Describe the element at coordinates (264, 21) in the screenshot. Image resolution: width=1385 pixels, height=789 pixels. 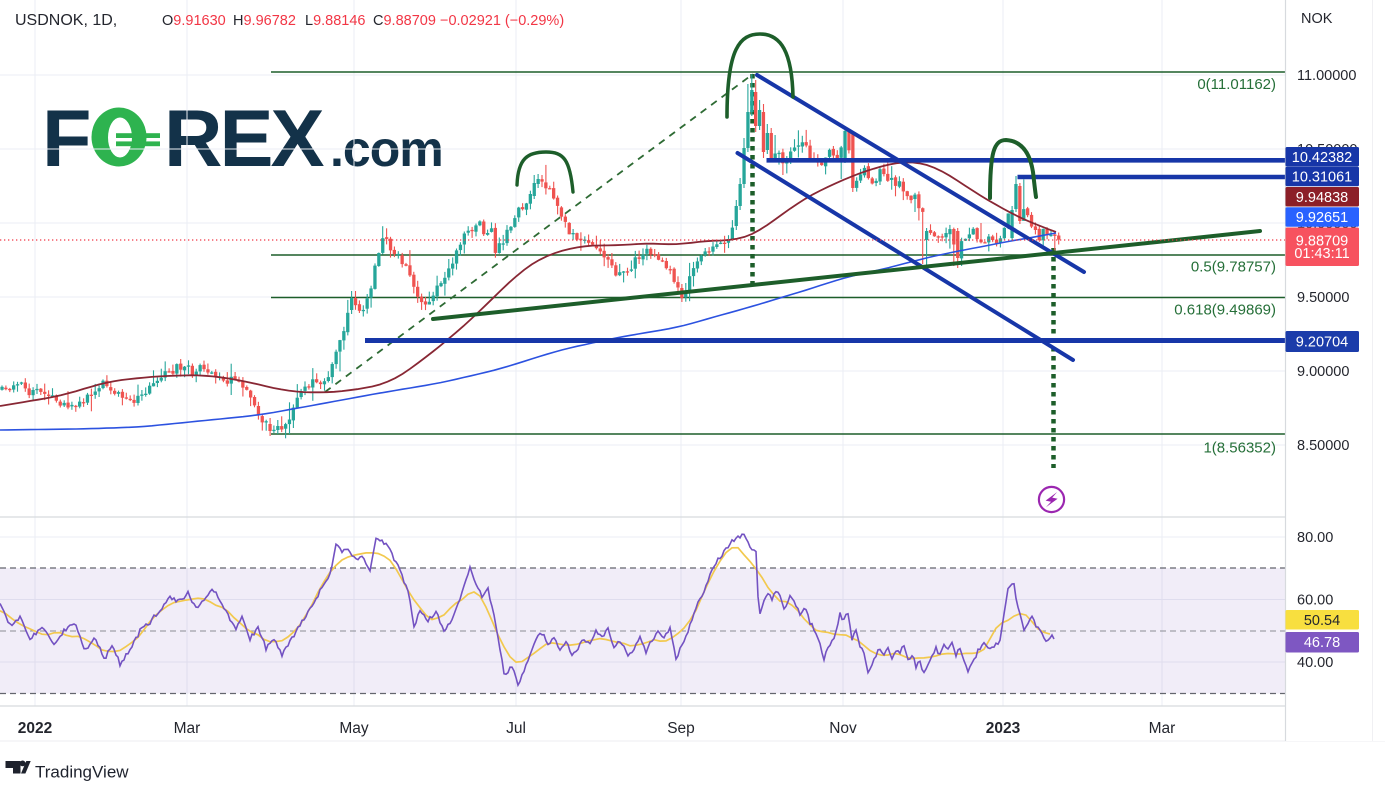
I see `svg-text: H9.96782` at that location.